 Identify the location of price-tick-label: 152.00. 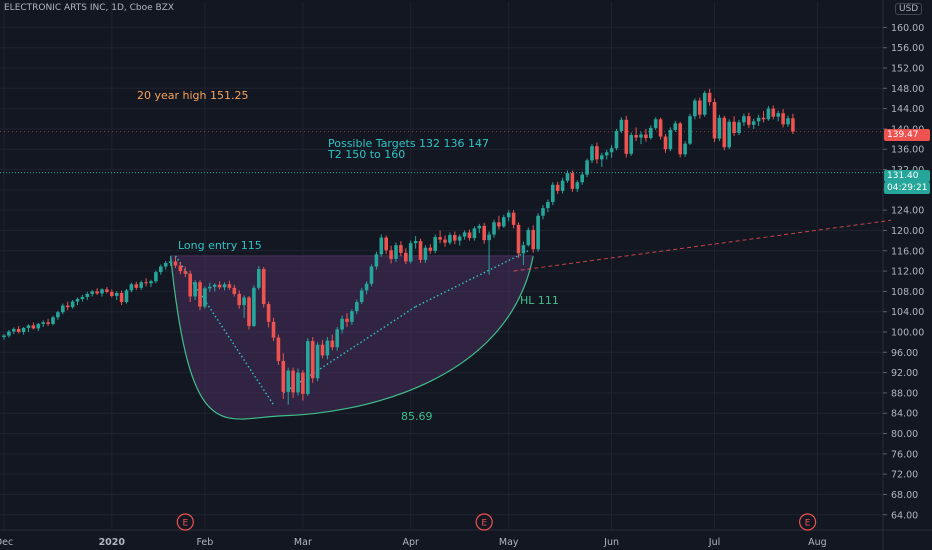
(907, 69).